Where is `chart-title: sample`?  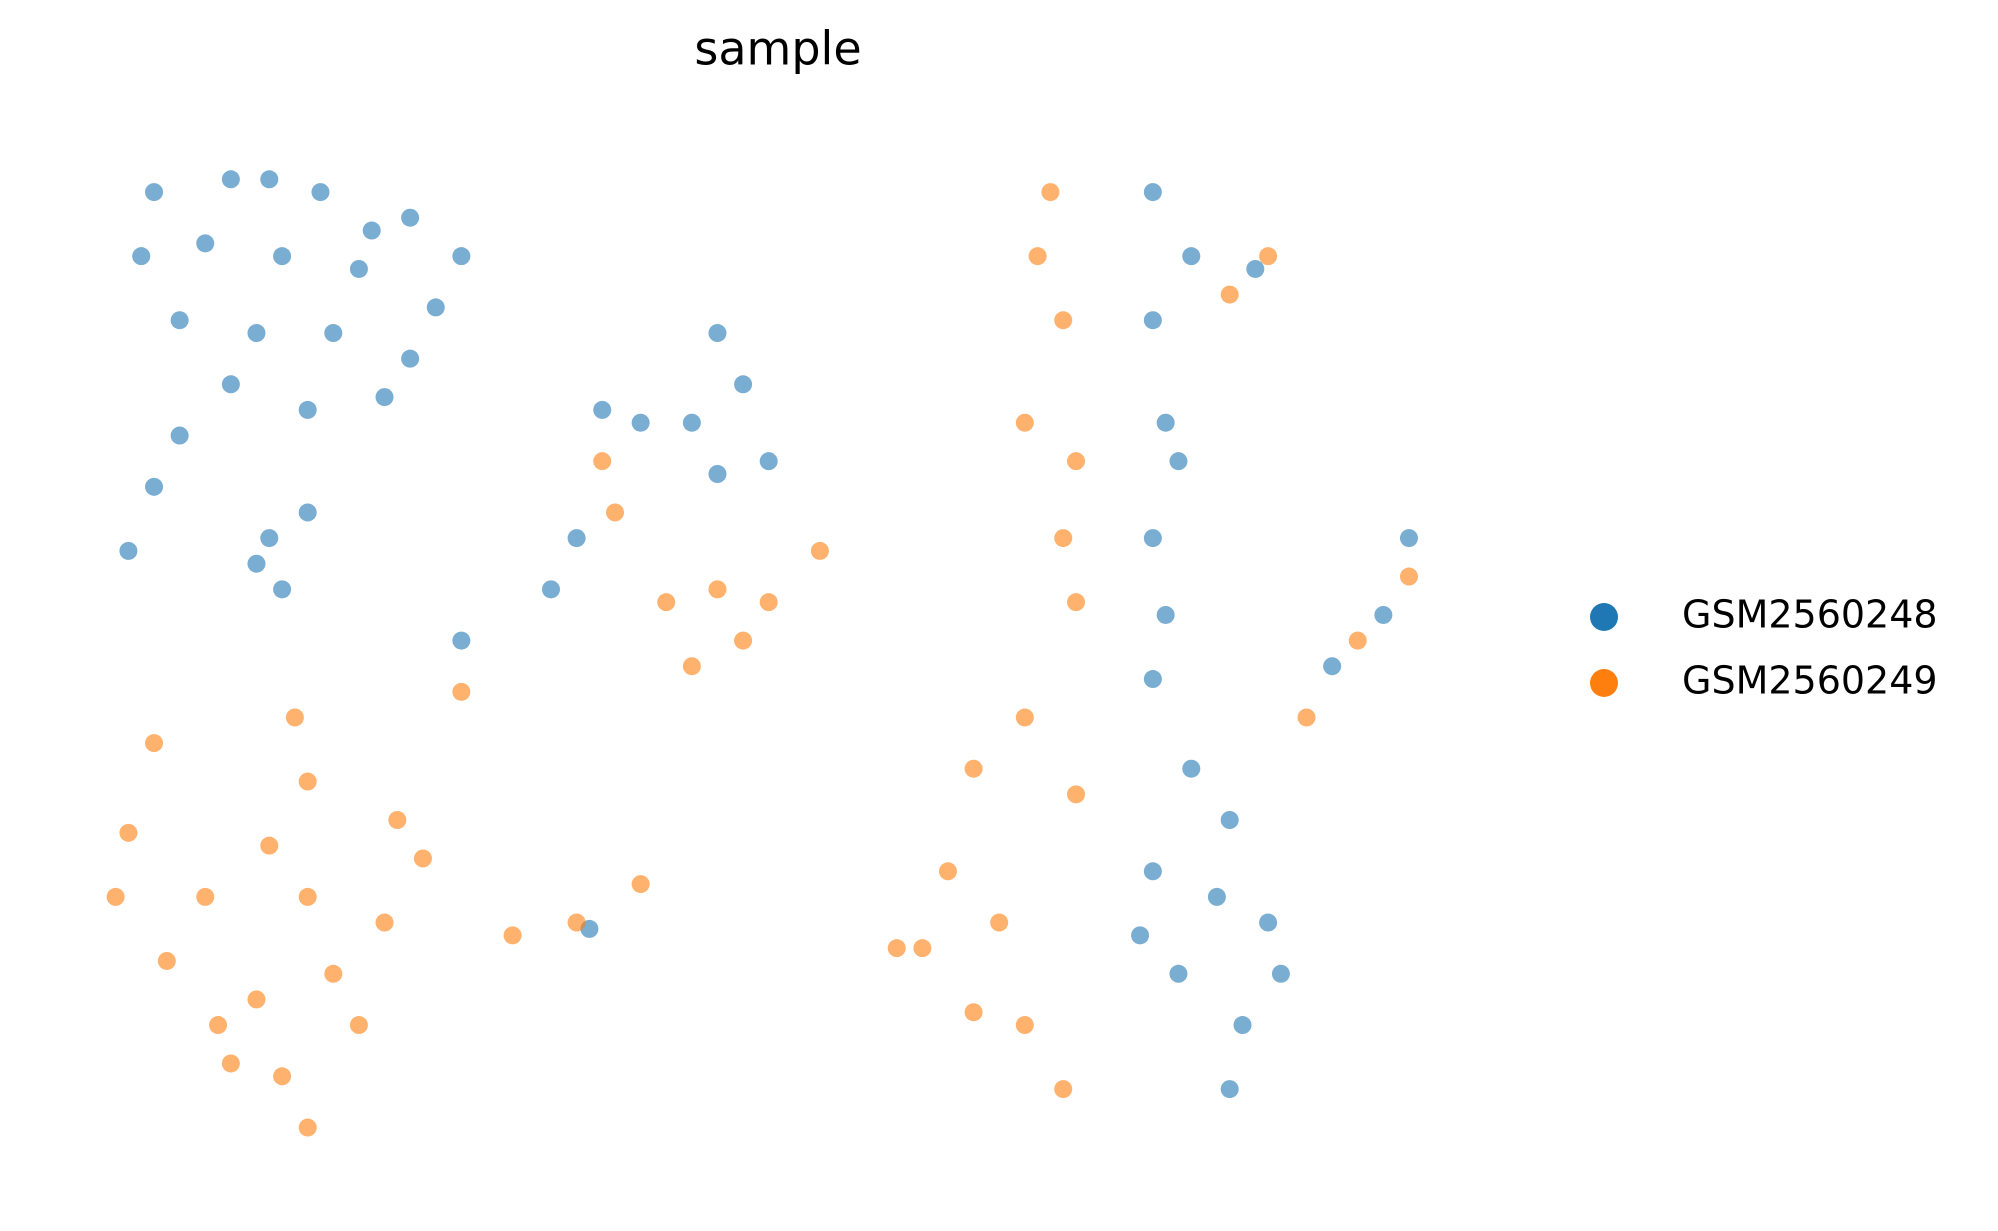
chart-title: sample is located at coordinates (777, 49).